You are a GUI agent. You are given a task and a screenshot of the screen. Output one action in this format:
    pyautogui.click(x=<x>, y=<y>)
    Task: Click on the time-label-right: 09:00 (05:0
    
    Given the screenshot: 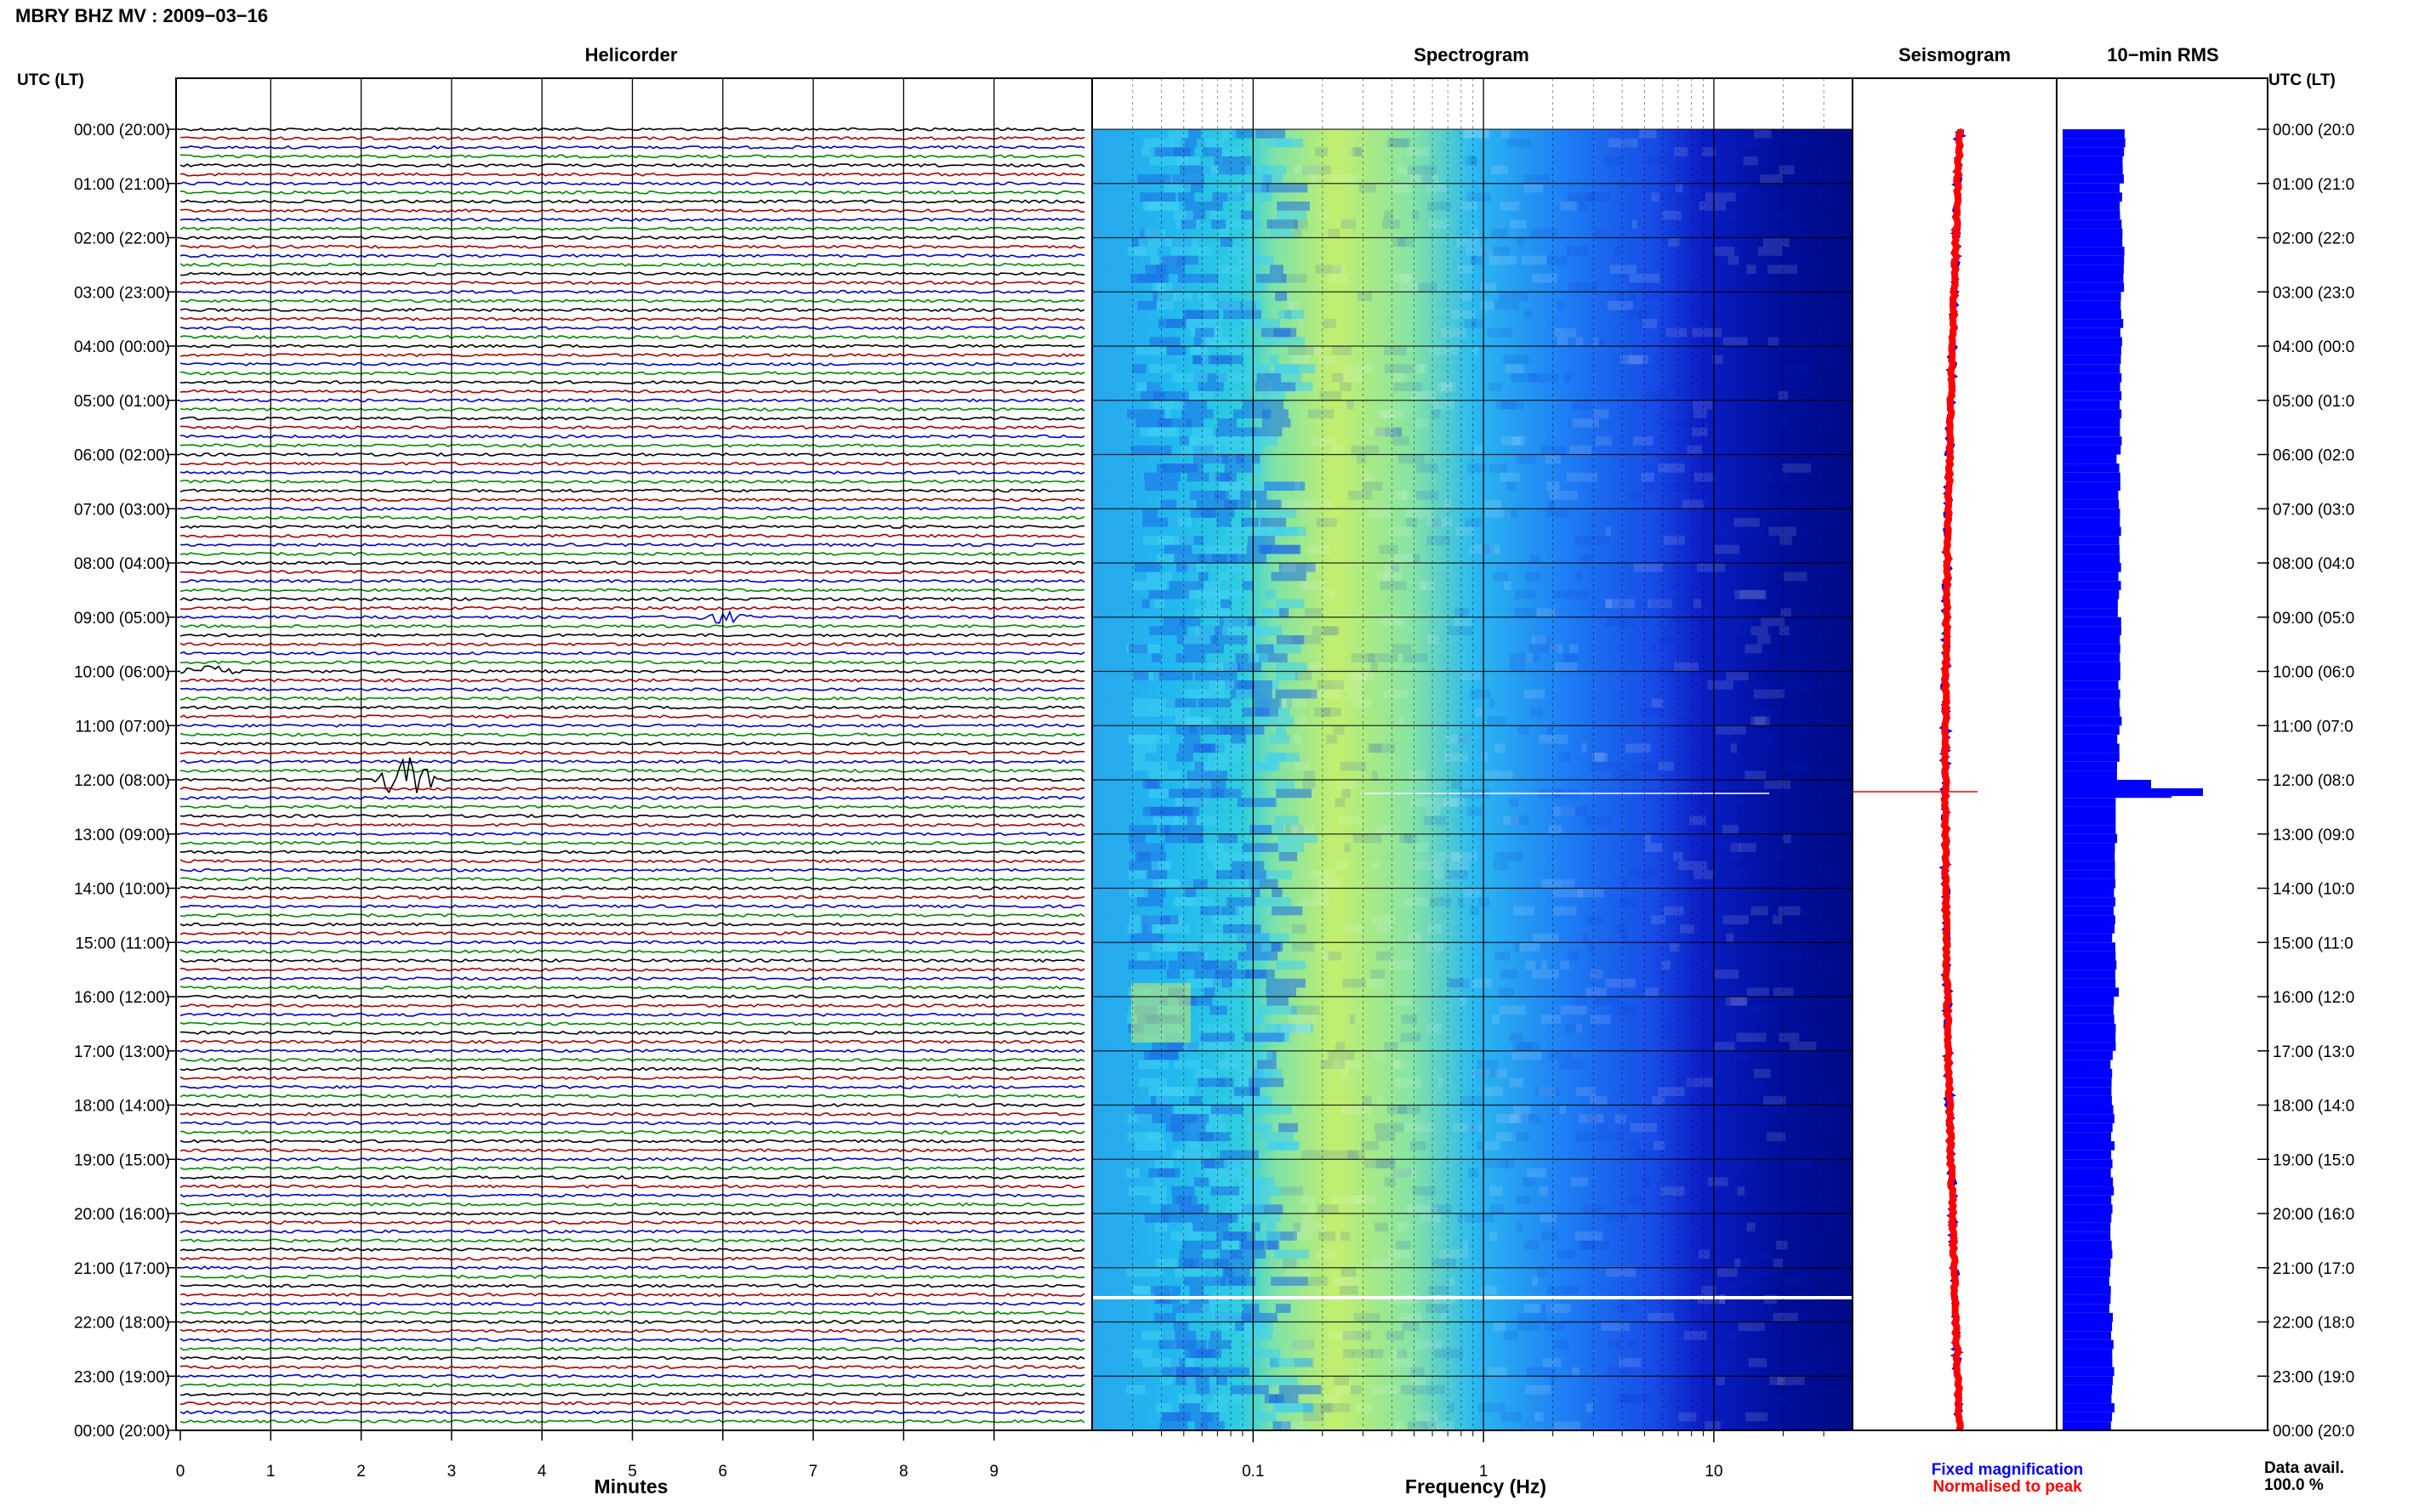 What is the action you would take?
    pyautogui.click(x=2313, y=619)
    